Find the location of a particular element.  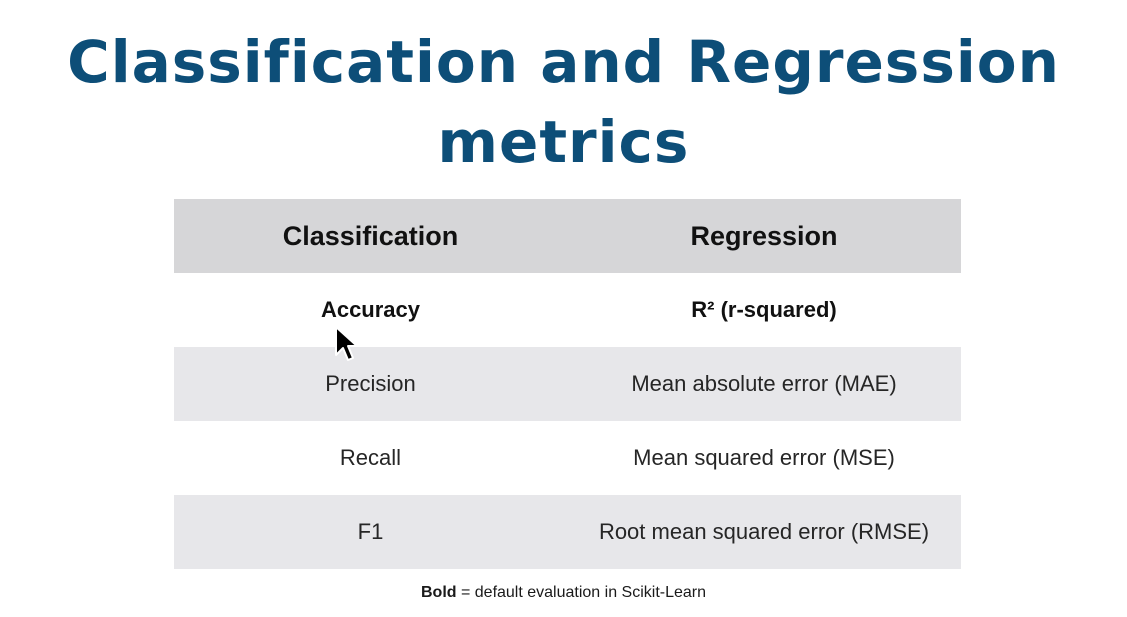

regression-metric: Root mean squared error (RMSE) is located at coordinates (764, 532).